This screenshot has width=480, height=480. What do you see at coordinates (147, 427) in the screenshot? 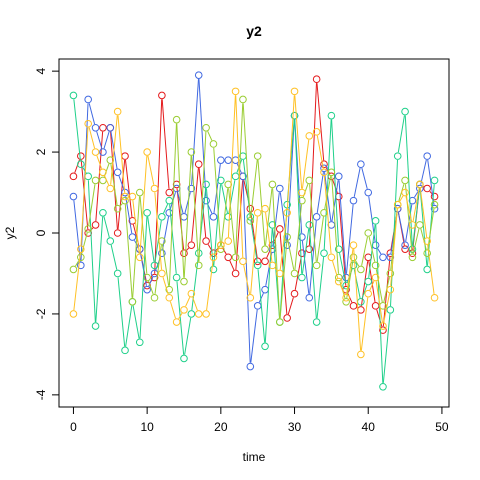
I see `x-tick-label: 10` at bounding box center [147, 427].